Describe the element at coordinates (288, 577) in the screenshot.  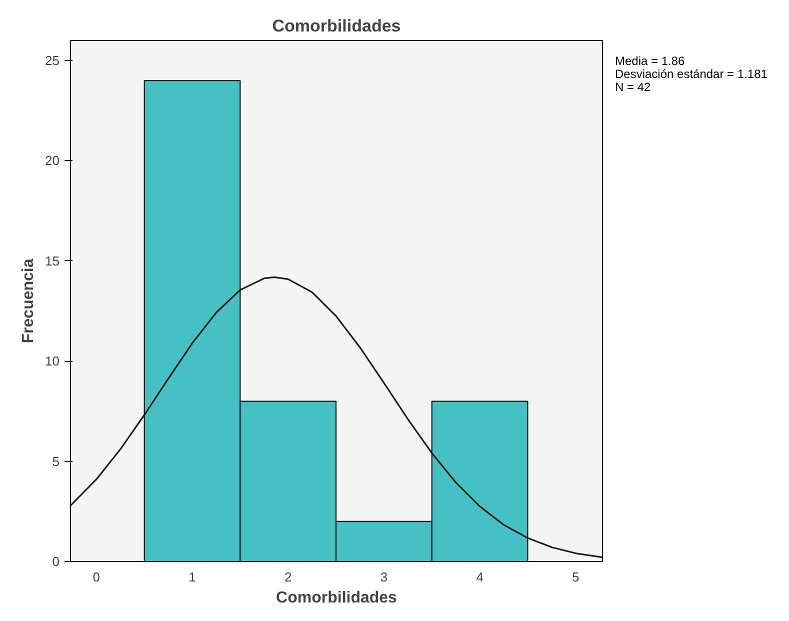
I see `x-tick-label: 2` at that location.